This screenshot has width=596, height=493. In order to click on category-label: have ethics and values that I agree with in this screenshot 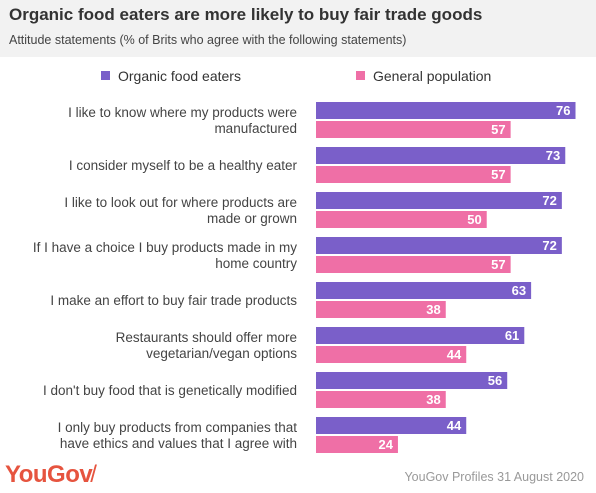, I will do `click(178, 443)`.